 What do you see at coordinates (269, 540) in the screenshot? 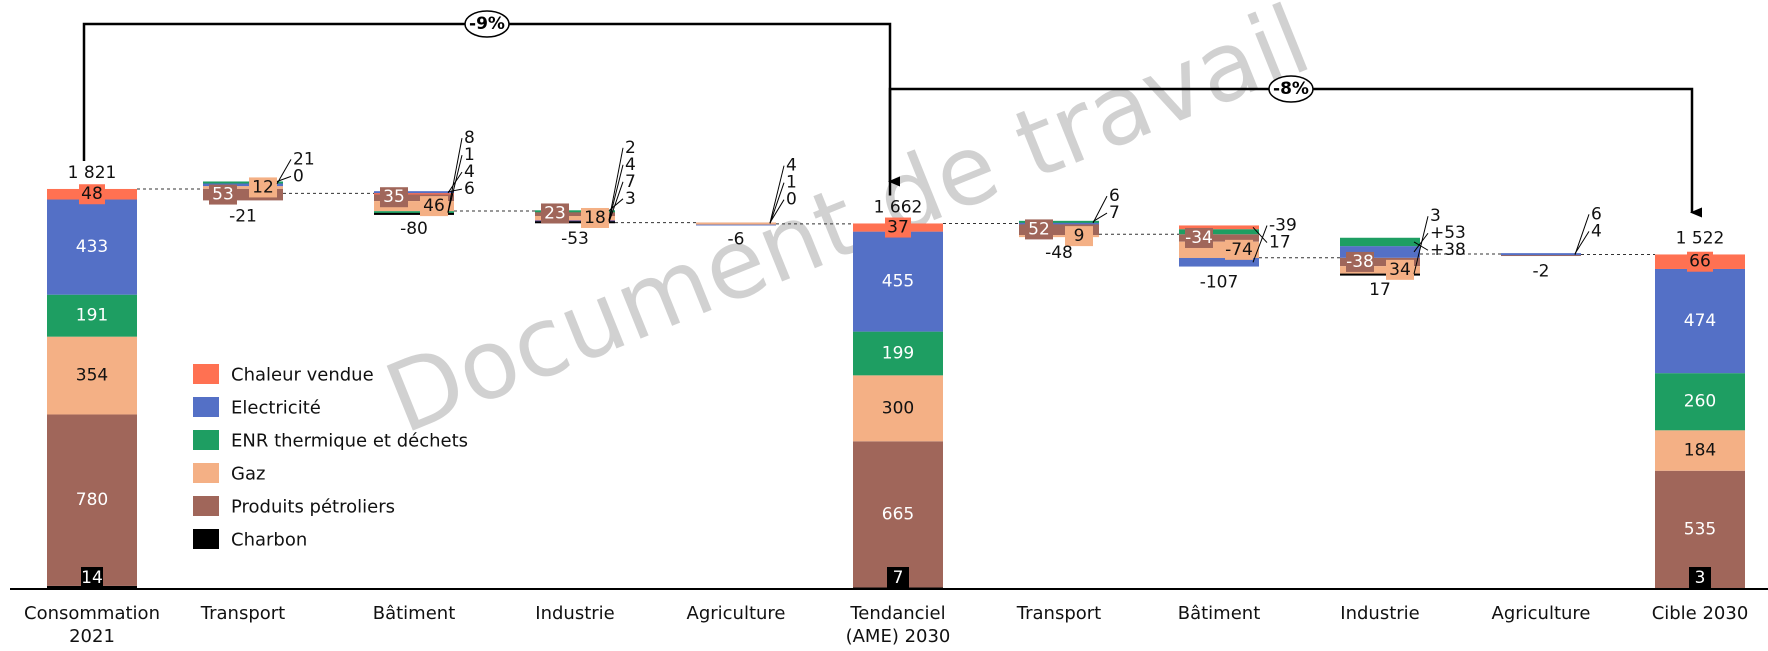
I see `legend-label-charbon: Charbon` at bounding box center [269, 540].